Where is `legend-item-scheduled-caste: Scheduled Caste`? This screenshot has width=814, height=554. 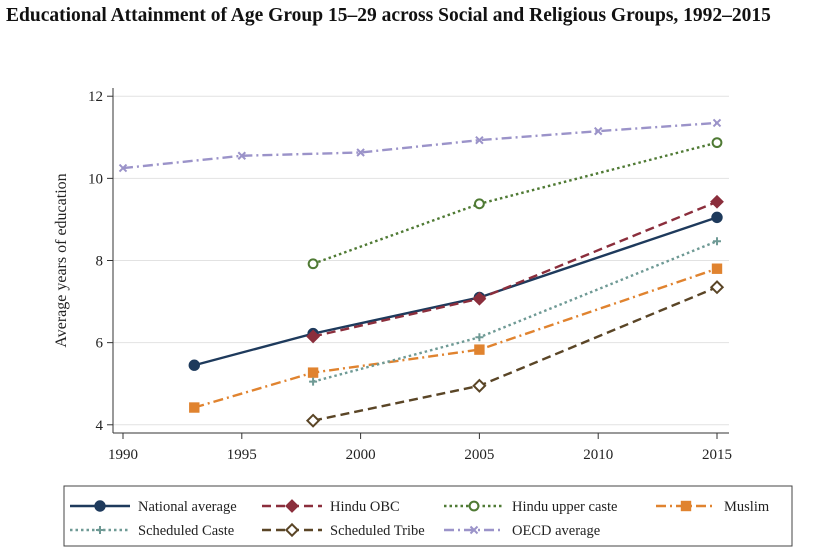
legend-item-scheduled-caste: Scheduled Caste is located at coordinates (152, 531).